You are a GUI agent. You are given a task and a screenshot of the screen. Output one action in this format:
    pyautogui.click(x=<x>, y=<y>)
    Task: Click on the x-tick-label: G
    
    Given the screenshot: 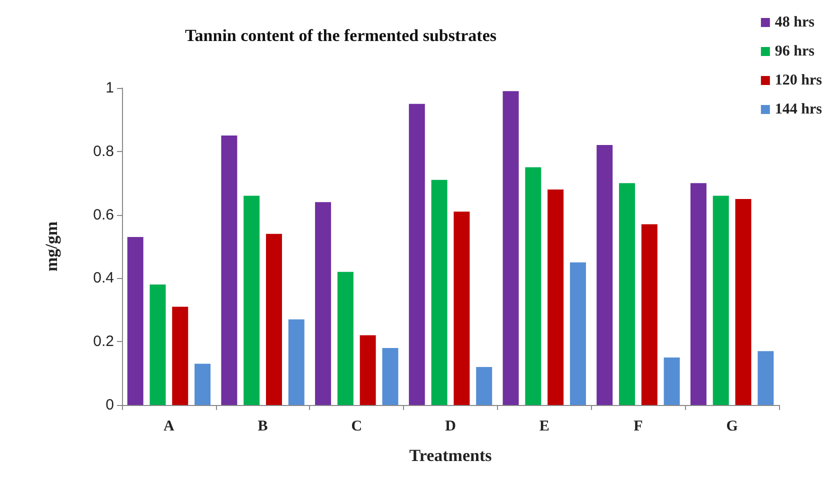 What is the action you would take?
    pyautogui.click(x=732, y=426)
    